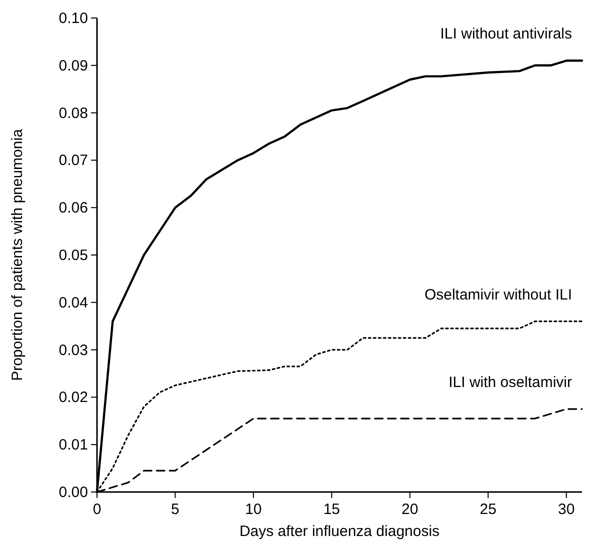  I want to click on x-tick-label: 5, so click(175, 509).